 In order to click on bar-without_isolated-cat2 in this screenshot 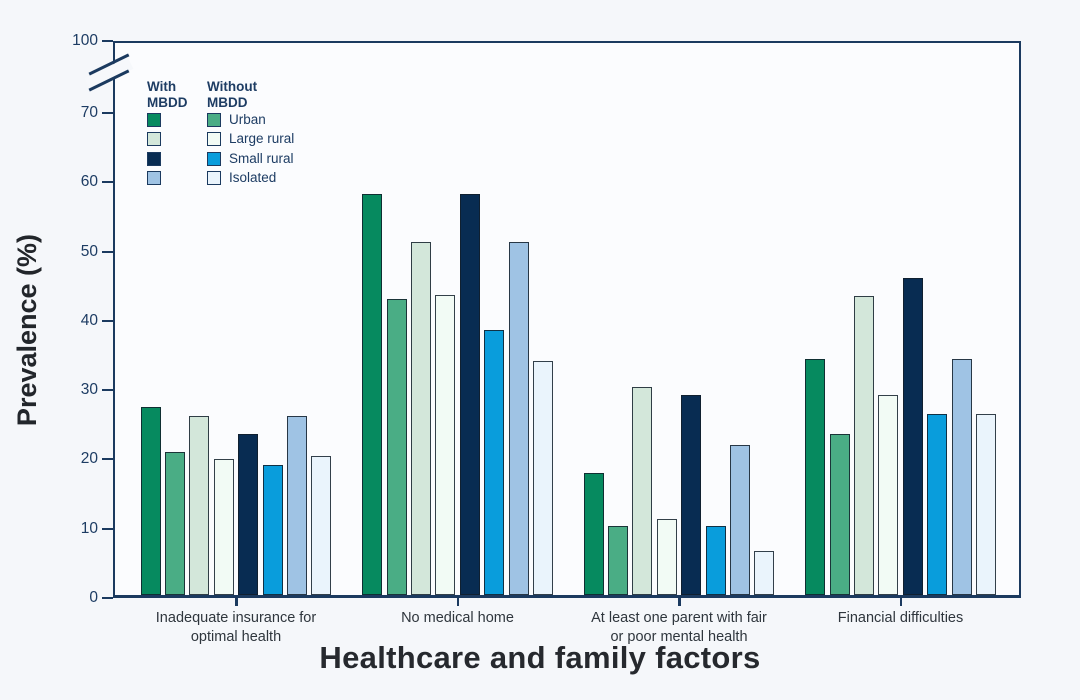, I will do `click(542, 477)`.